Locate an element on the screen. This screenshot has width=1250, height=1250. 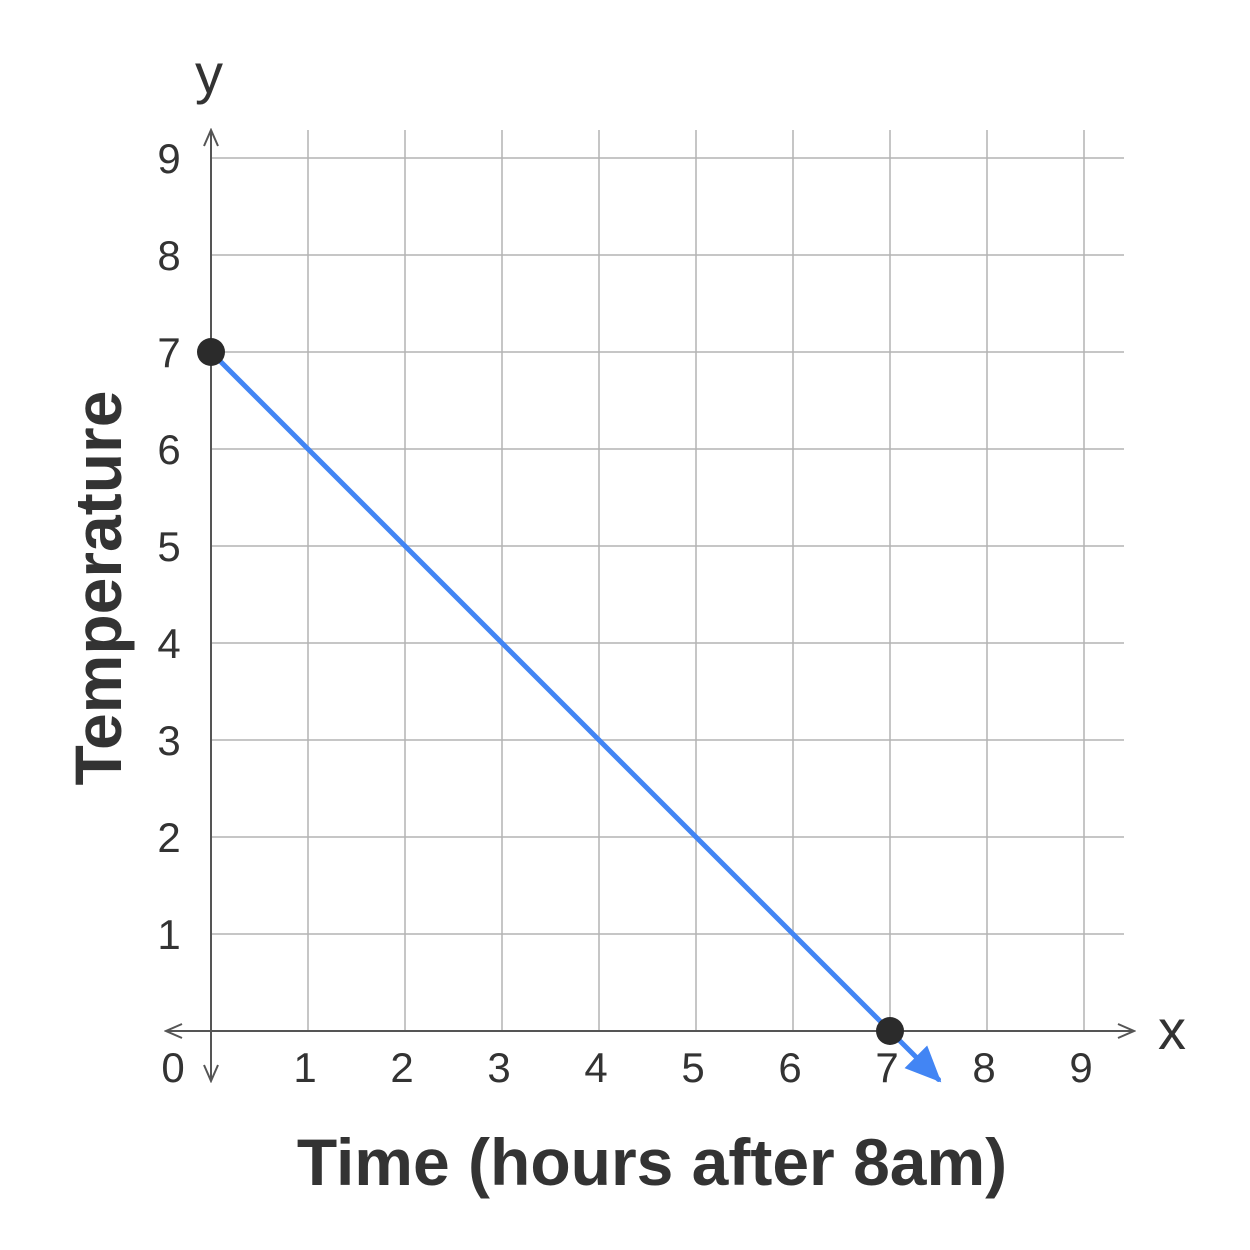
y-tick-label: 4 is located at coordinates (168, 643).